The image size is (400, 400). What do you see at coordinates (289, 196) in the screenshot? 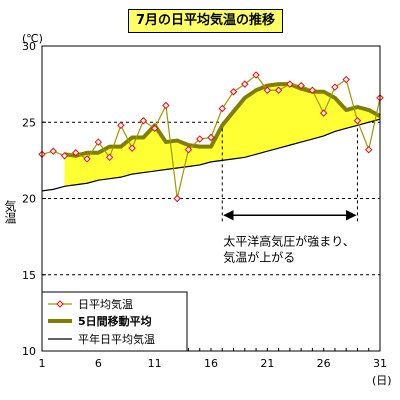
I see `annotation: 太平洋高気圧が強まり、気温が上がる` at bounding box center [289, 196].